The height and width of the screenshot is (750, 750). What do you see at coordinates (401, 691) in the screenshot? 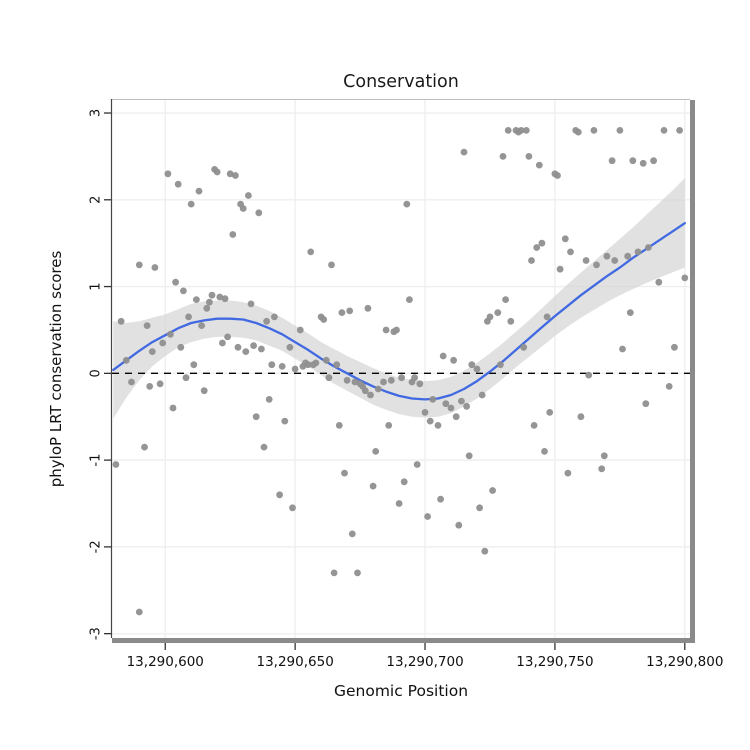
I see `x-axis-label: Genomic Position` at bounding box center [401, 691].